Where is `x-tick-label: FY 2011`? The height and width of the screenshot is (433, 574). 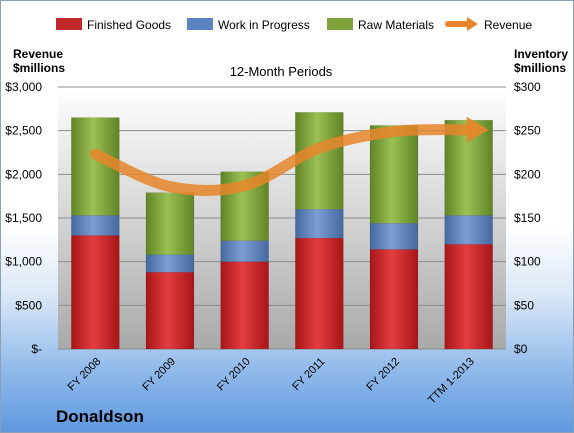
x-tick-label: FY 2011 is located at coordinates (308, 374).